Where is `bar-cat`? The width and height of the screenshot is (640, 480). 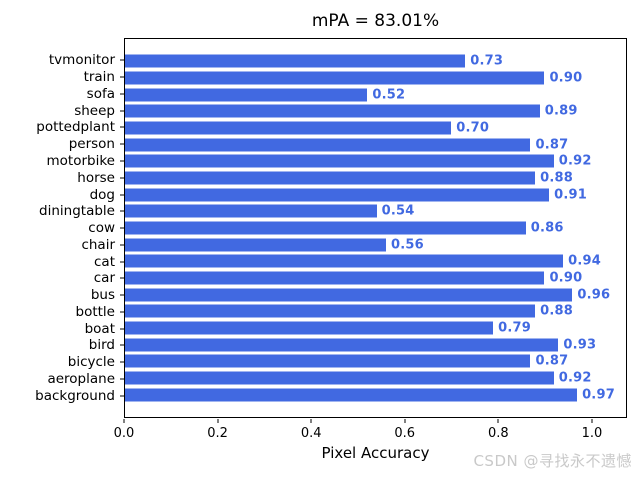
bar-cat is located at coordinates (344, 261).